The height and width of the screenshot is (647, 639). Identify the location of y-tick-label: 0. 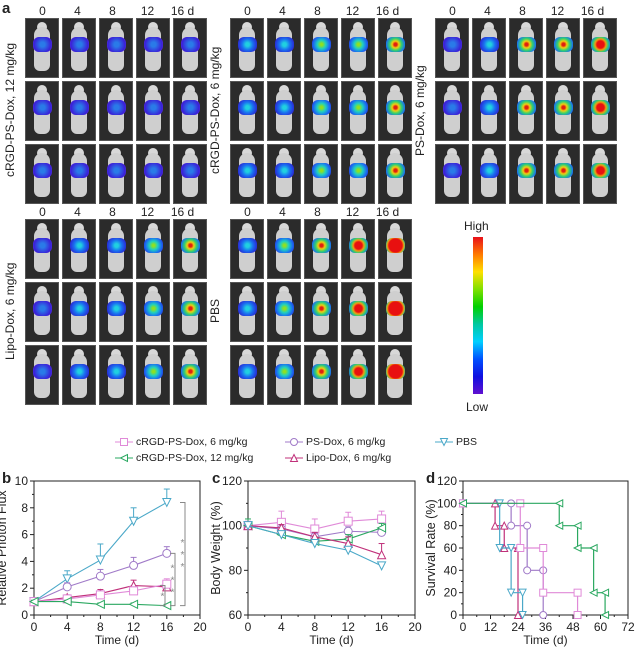
(453, 615).